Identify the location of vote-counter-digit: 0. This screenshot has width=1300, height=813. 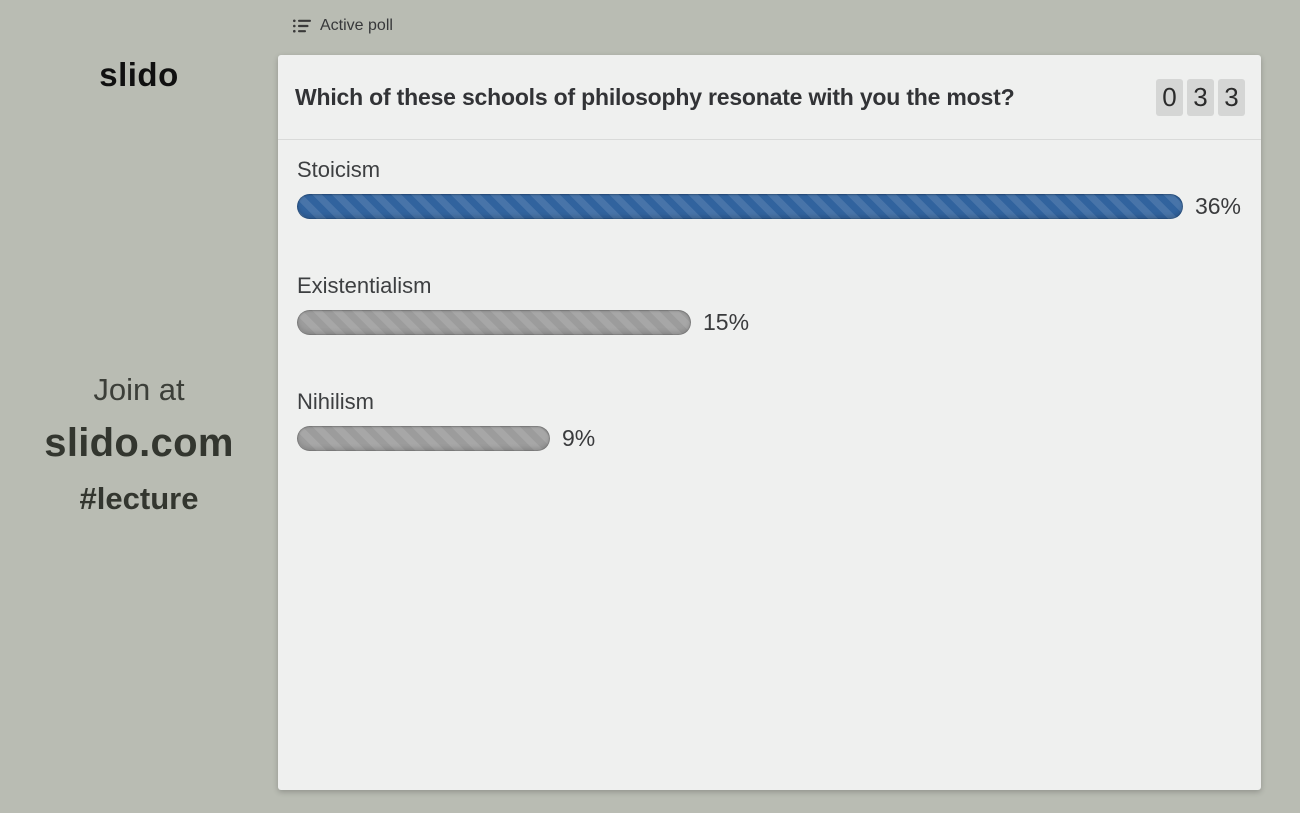
(1169, 97).